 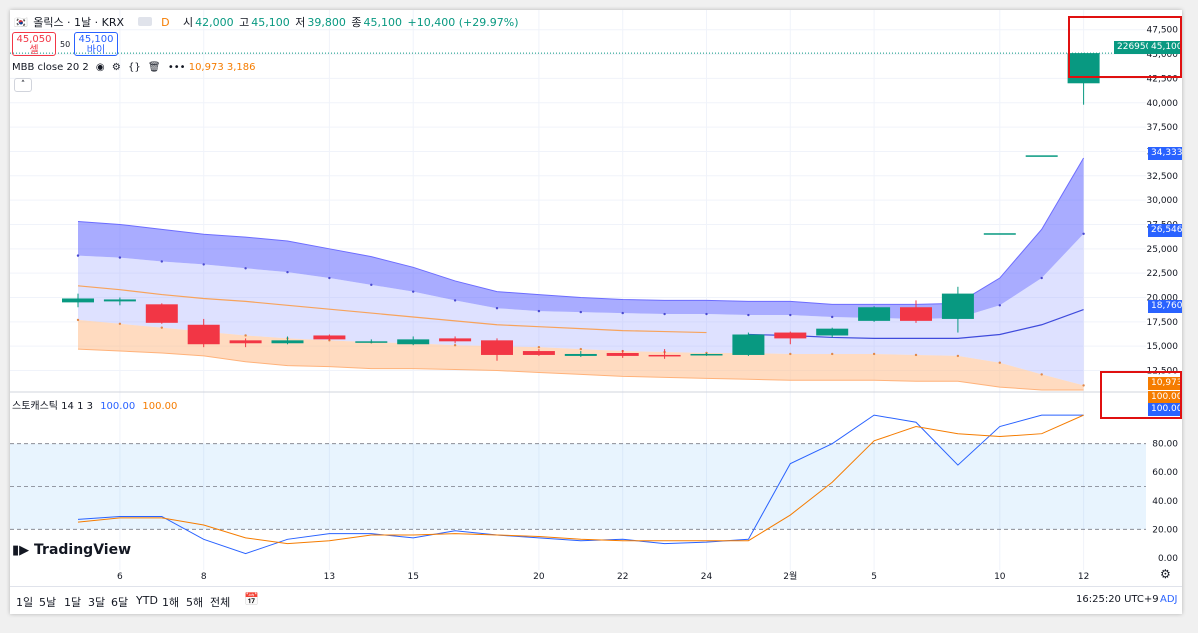 What do you see at coordinates (1163, 274) in the screenshot?
I see `price-tick-label: 22,500` at bounding box center [1163, 274].